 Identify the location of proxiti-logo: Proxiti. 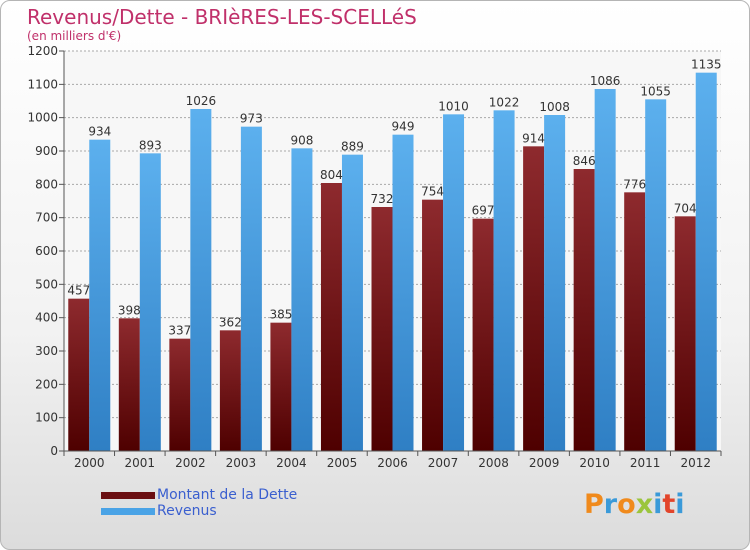
(634, 504).